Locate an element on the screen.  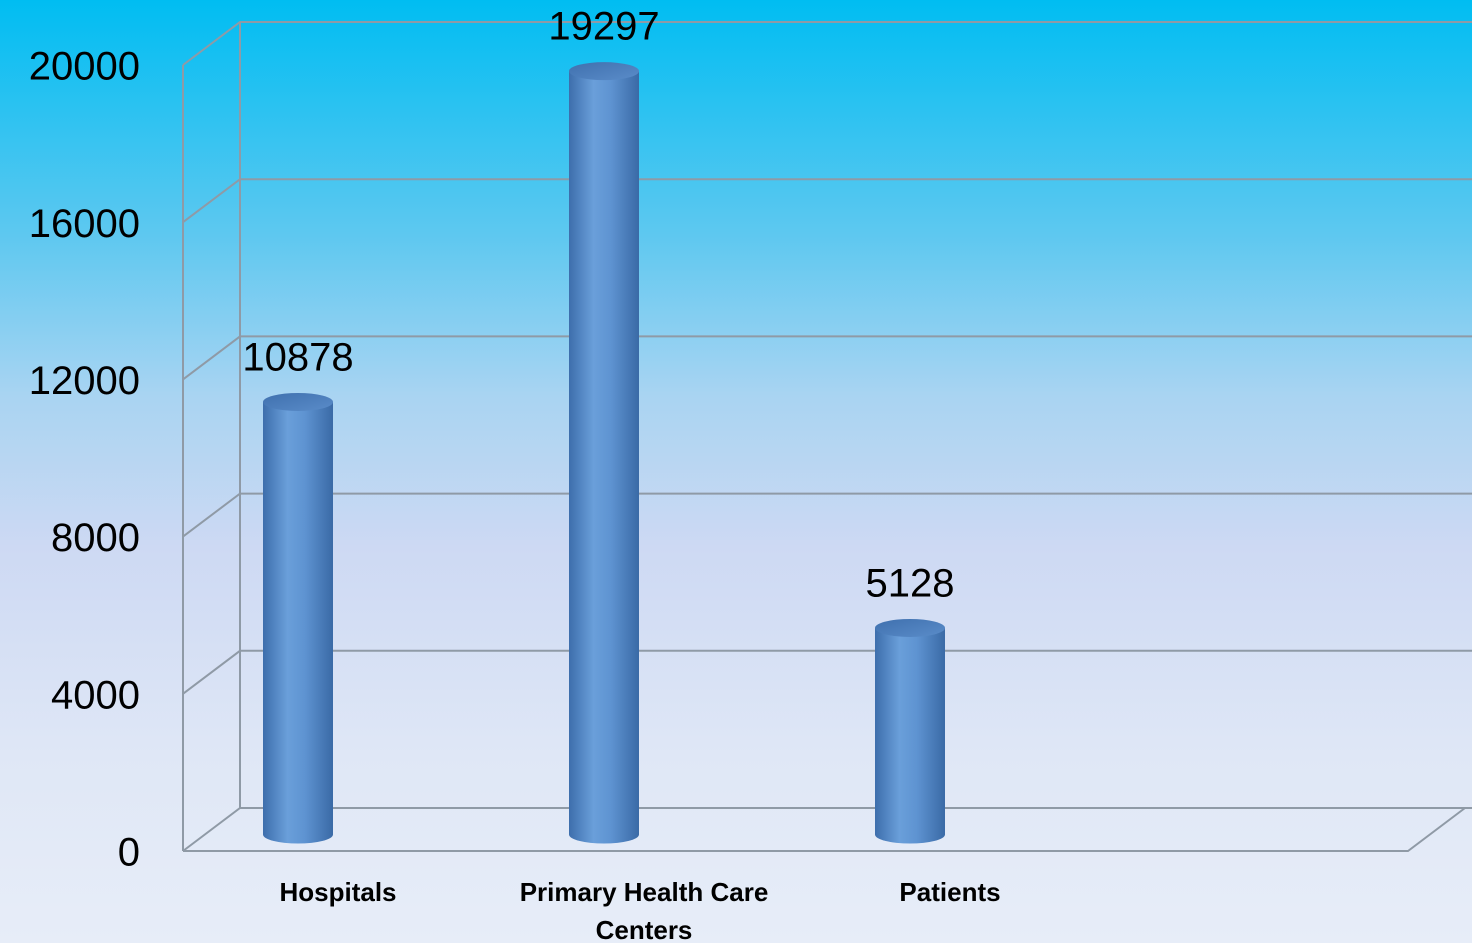
value-label: 10878 is located at coordinates (297, 358).